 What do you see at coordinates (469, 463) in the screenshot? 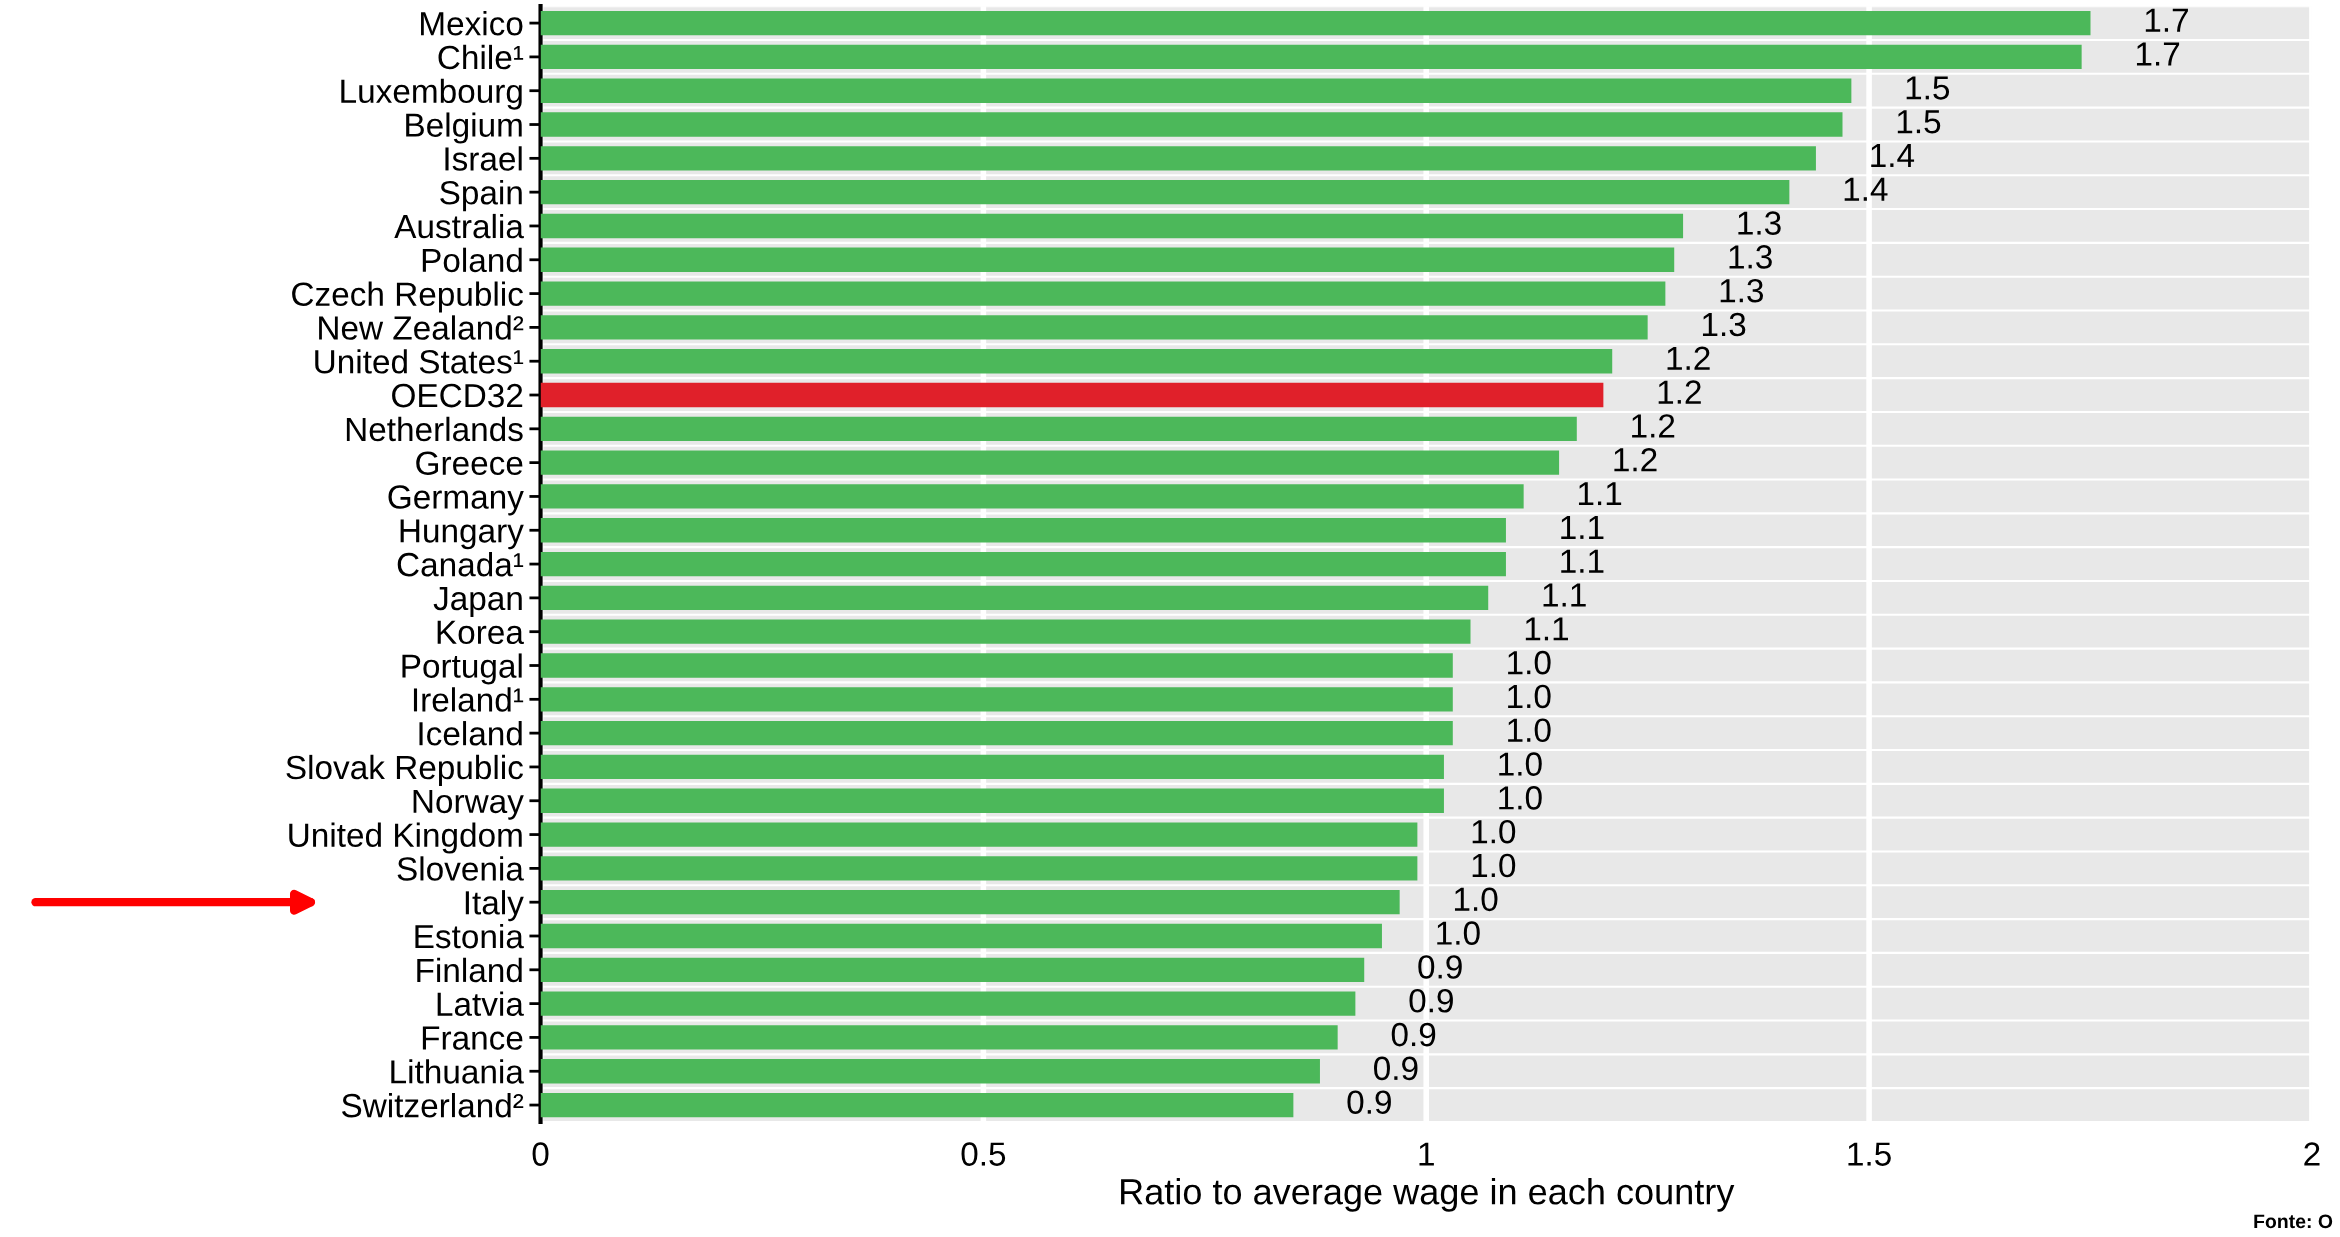
I see `y-tick-label: Greece` at bounding box center [469, 463].